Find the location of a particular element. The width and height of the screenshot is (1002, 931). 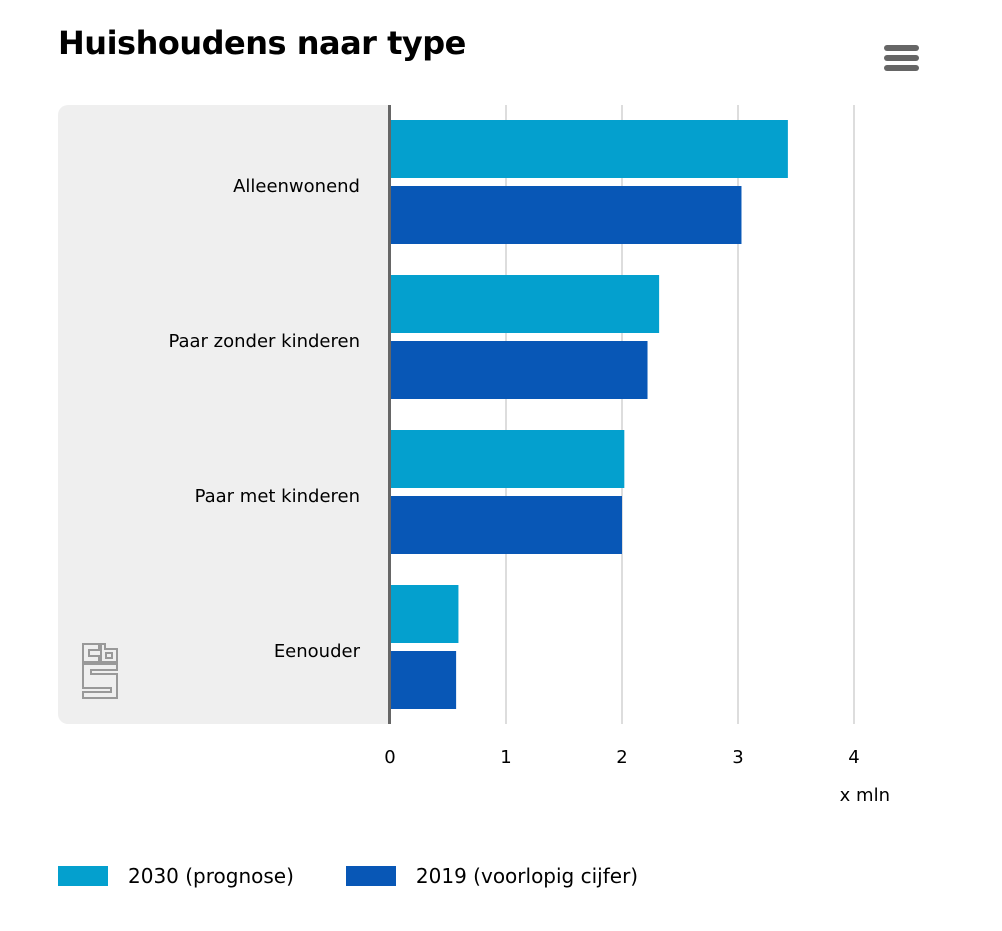

legend: 2030 (prognose) 2019 (voorlopig cijfer) is located at coordinates (348, 876).